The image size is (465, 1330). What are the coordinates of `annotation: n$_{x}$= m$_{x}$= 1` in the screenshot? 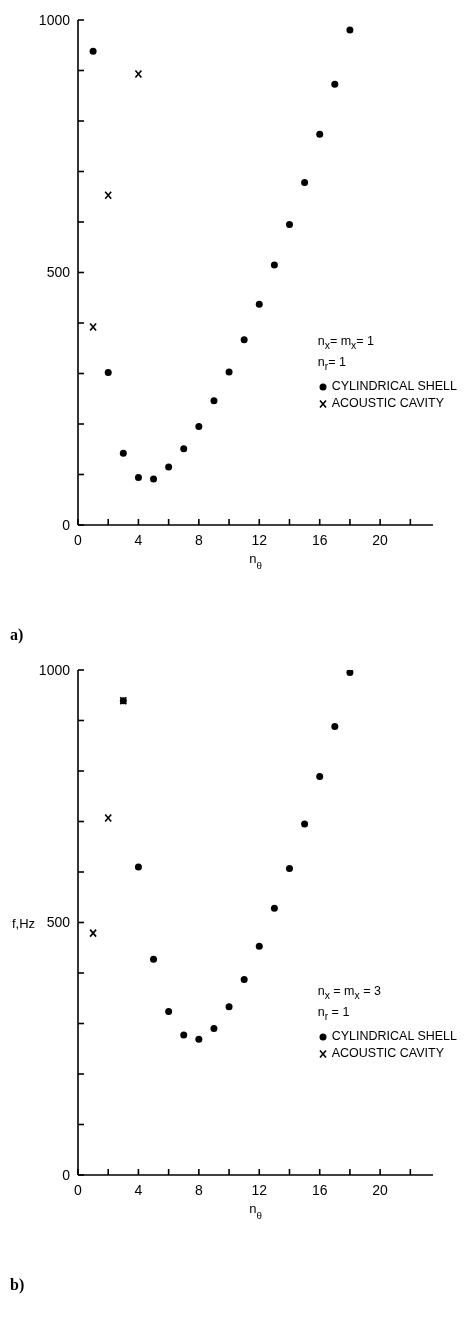 It's located at (345, 342).